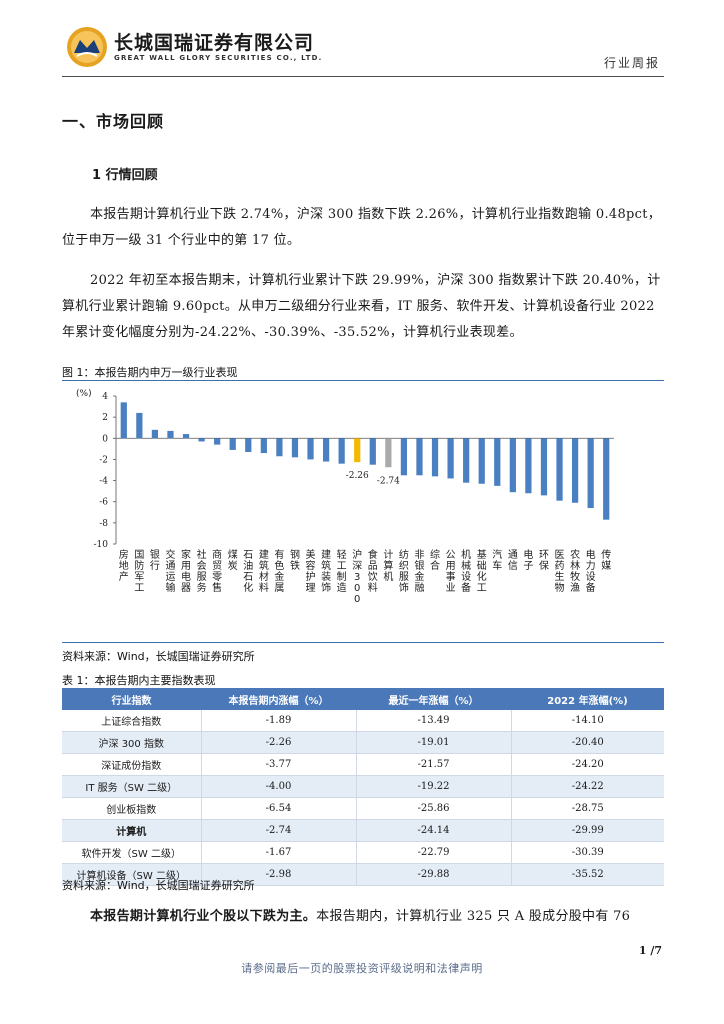 Image resolution: width=724 pixels, height=1024 pixels. What do you see at coordinates (388, 565) in the screenshot?
I see `x-tick-label: 计算机` at bounding box center [388, 565].